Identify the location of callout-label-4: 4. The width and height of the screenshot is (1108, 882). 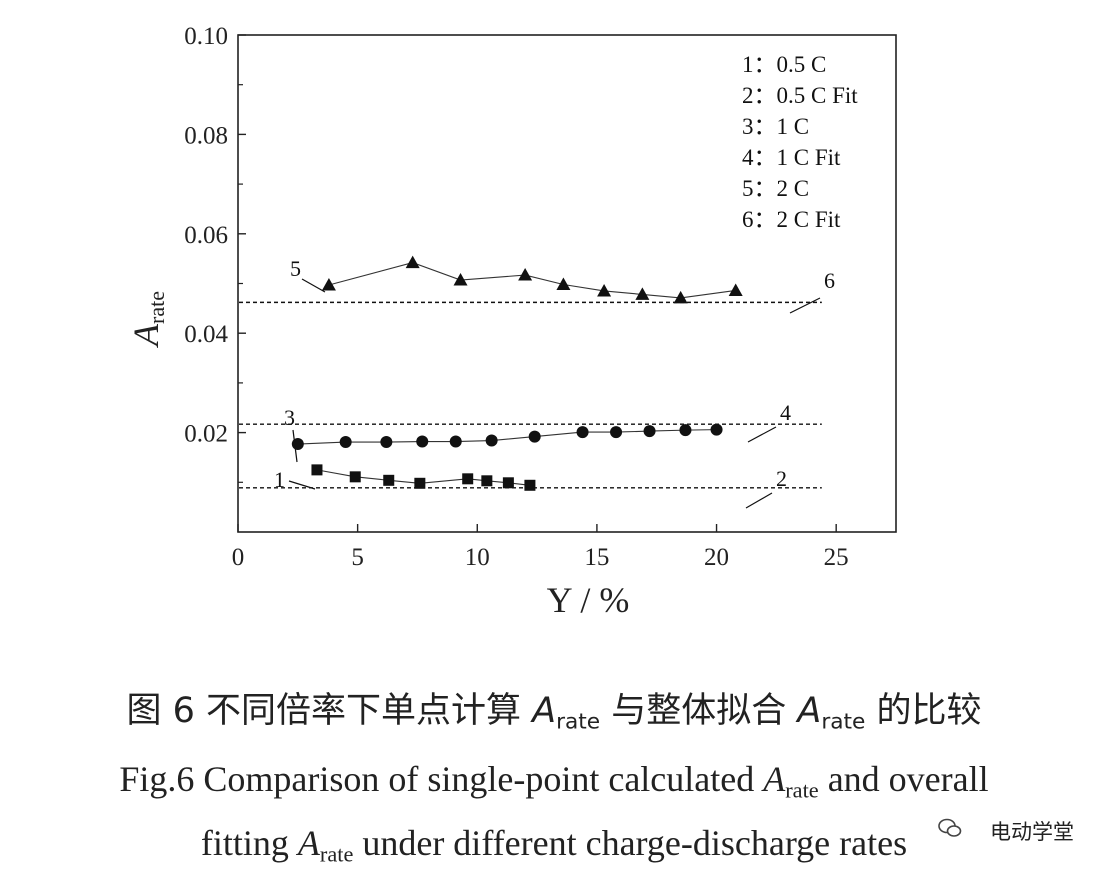
(785, 412).